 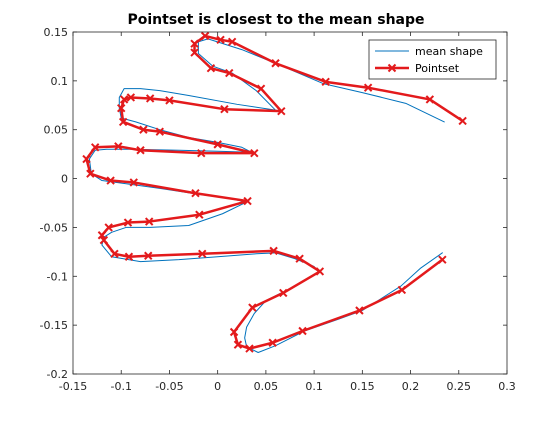 I want to click on legend: mean shape Pointset, so click(x=432, y=59).